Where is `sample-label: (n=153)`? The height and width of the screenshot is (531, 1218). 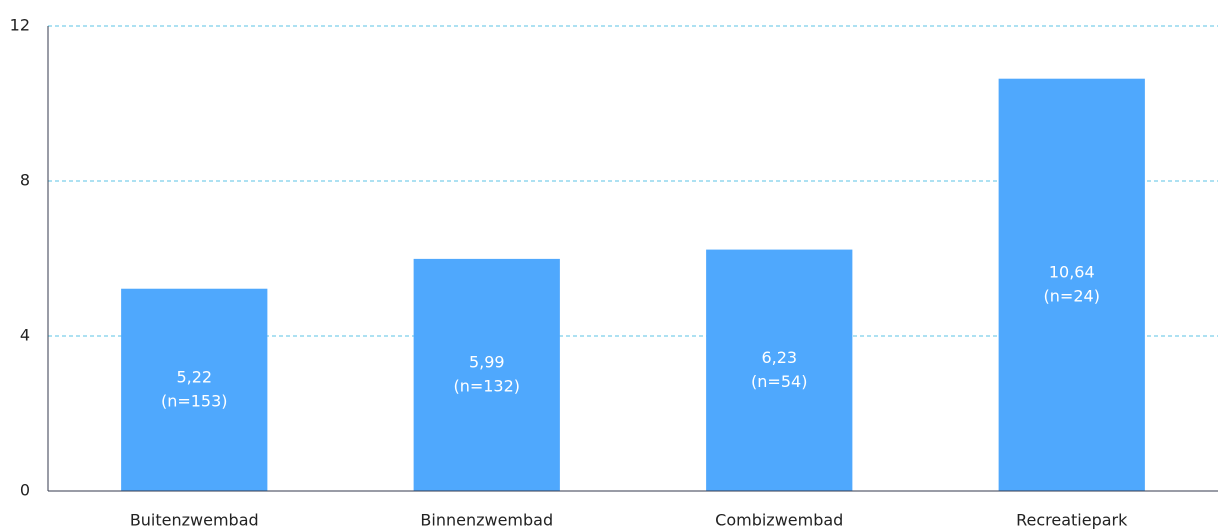 sample-label: (n=153) is located at coordinates (194, 400).